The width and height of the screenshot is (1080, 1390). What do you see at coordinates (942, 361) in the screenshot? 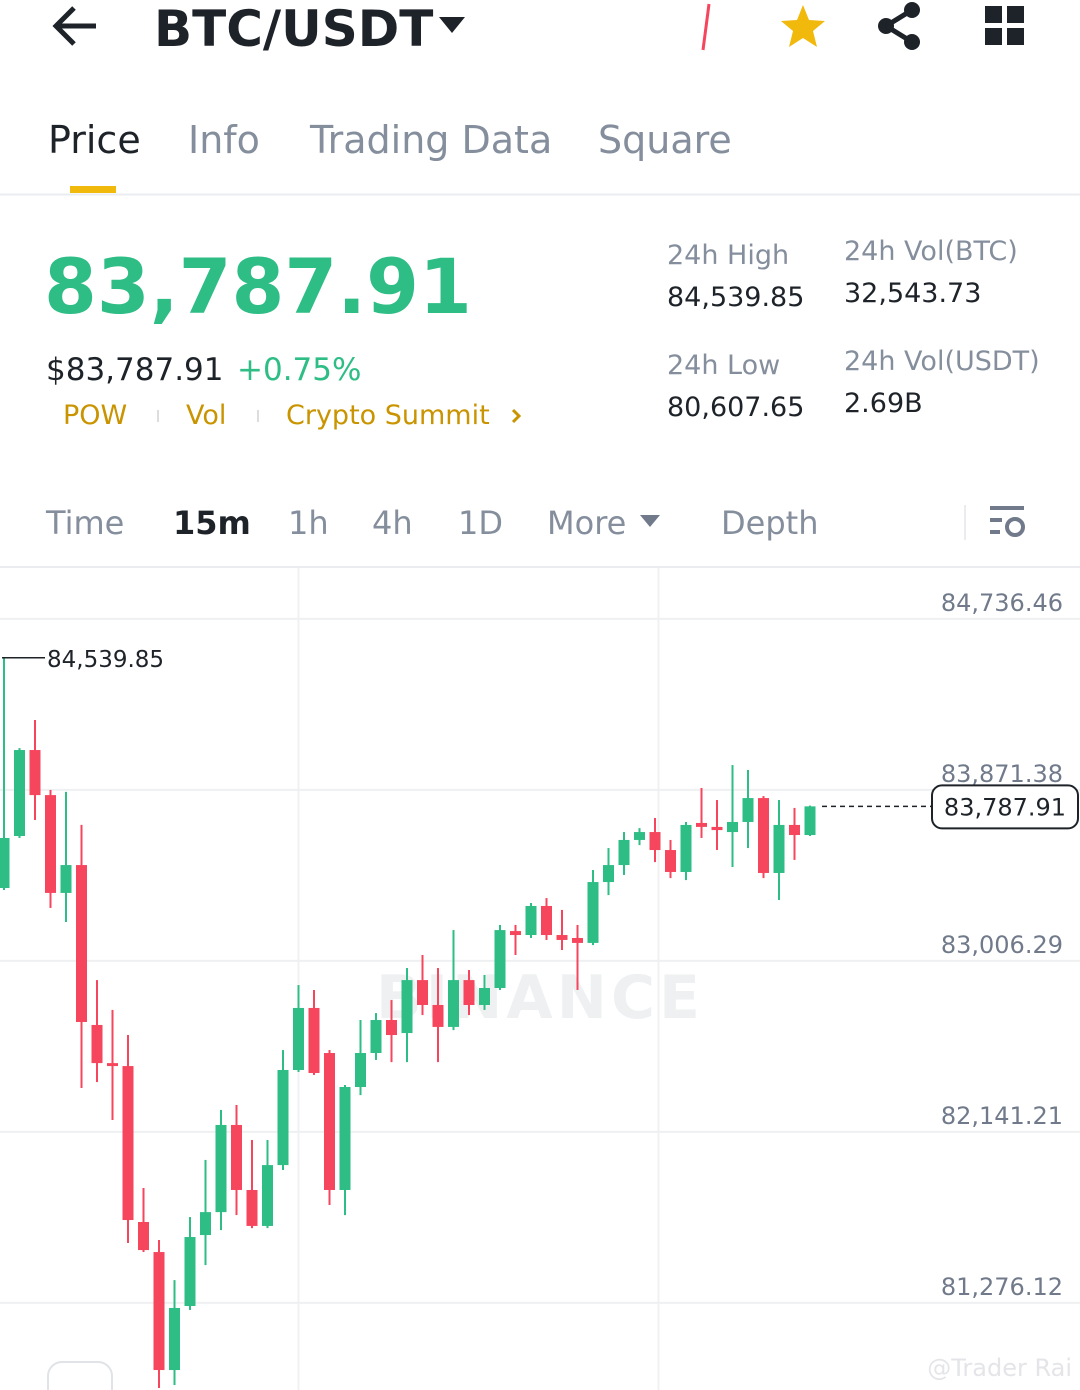
I see `stat-label: 24h Vol(USDT)` at bounding box center [942, 361].